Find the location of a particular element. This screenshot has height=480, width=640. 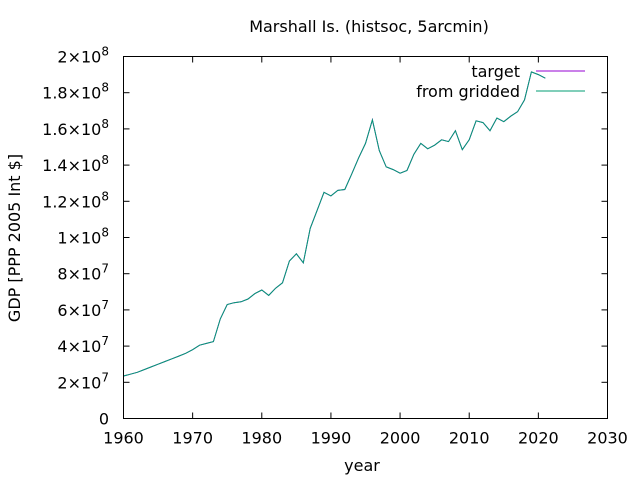

y-tick-label: 1.2×10⁸ is located at coordinates (75, 200).